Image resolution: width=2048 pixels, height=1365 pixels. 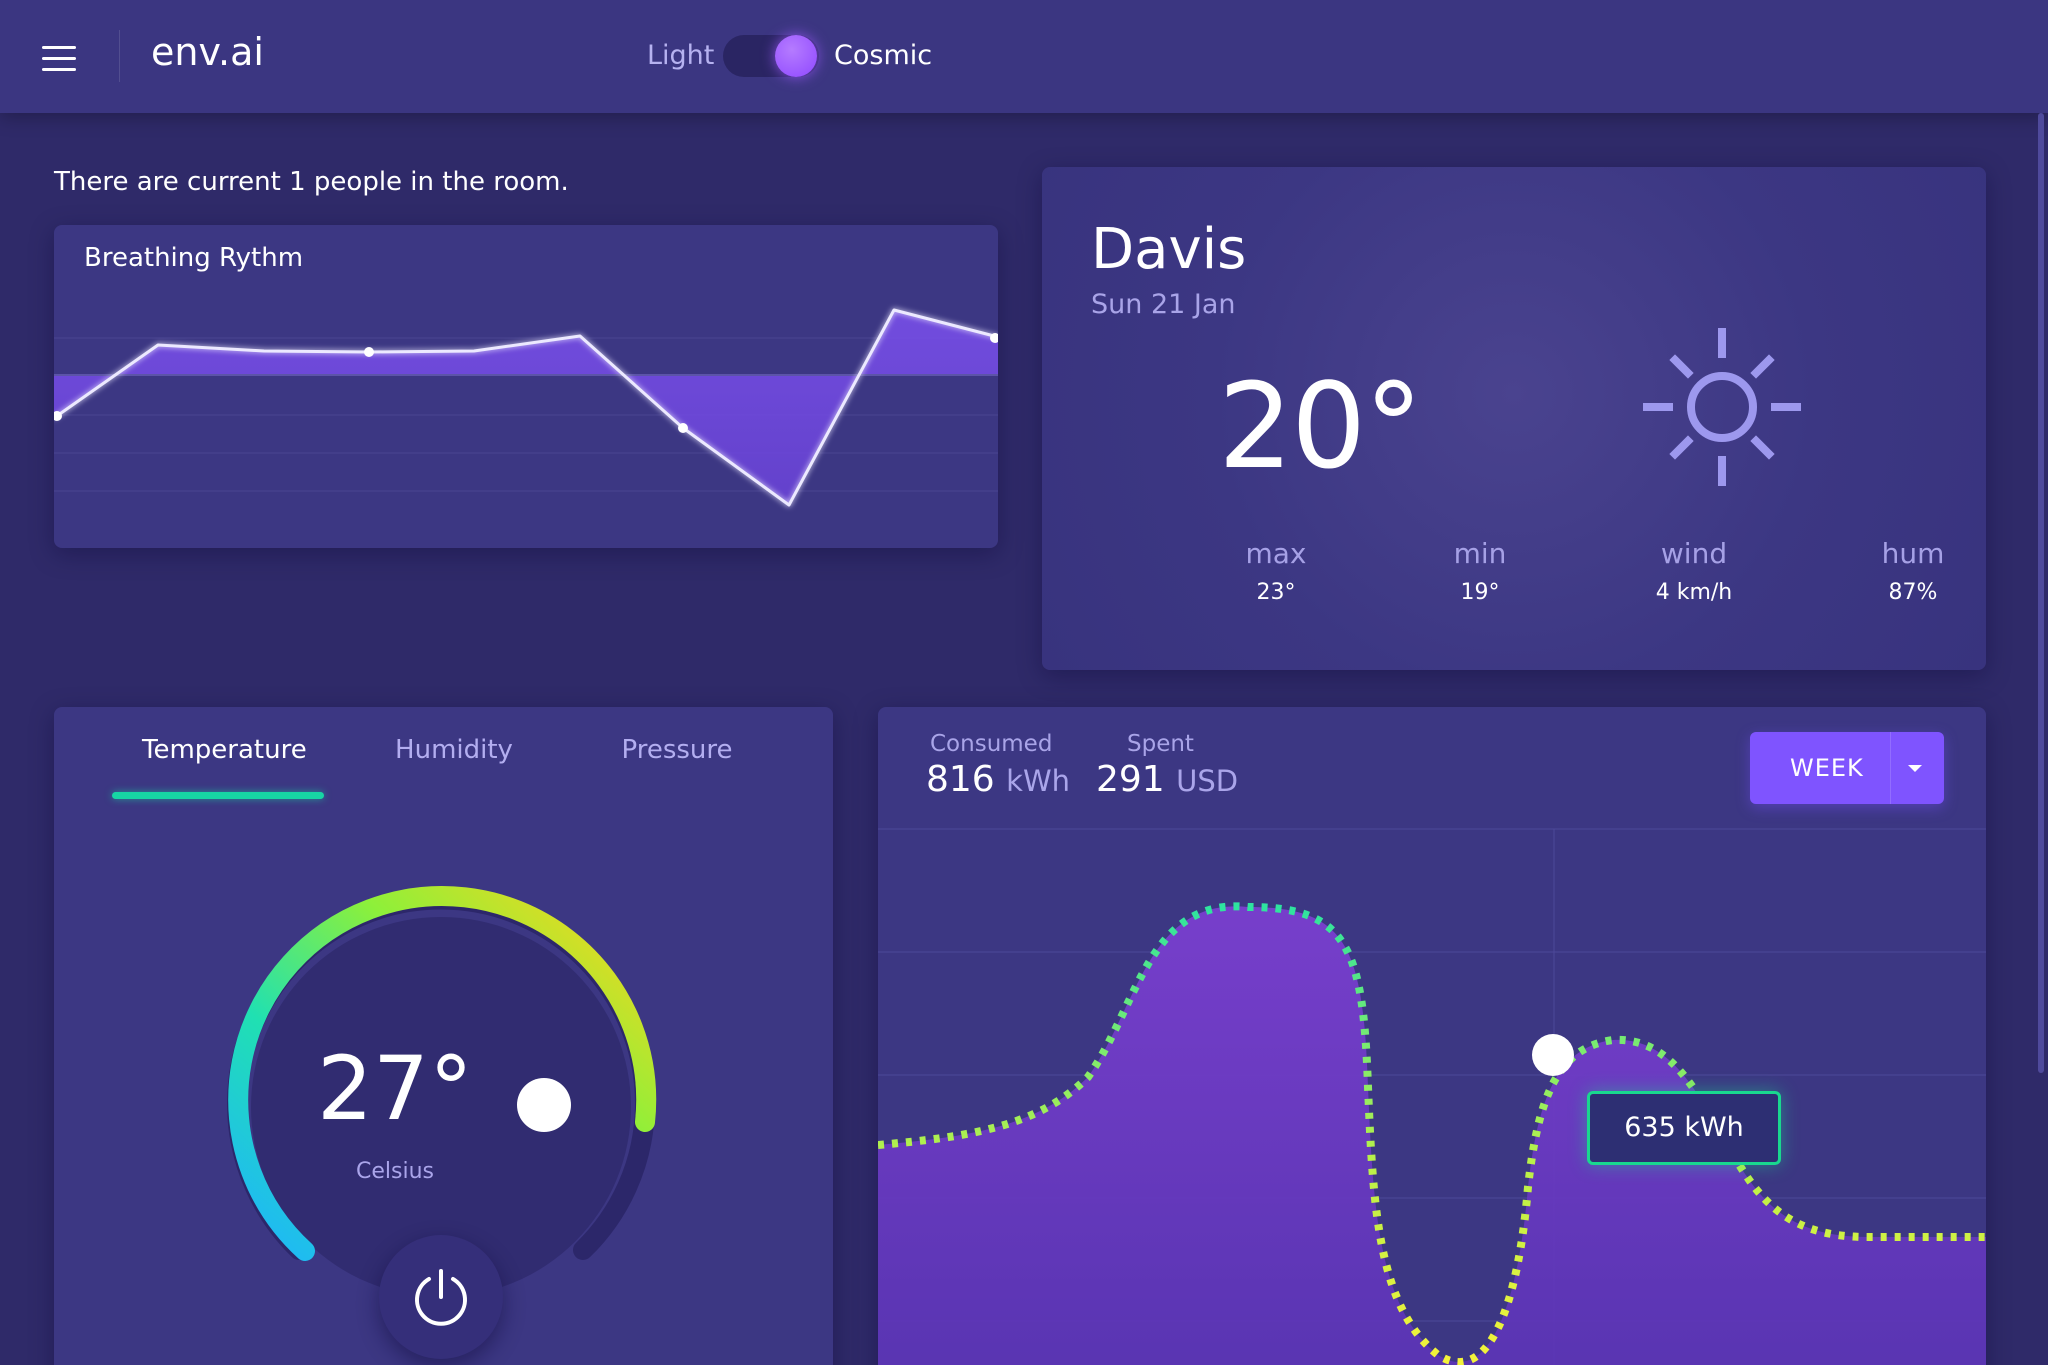 I want to click on gauge-face, so click(x=441, y=1107).